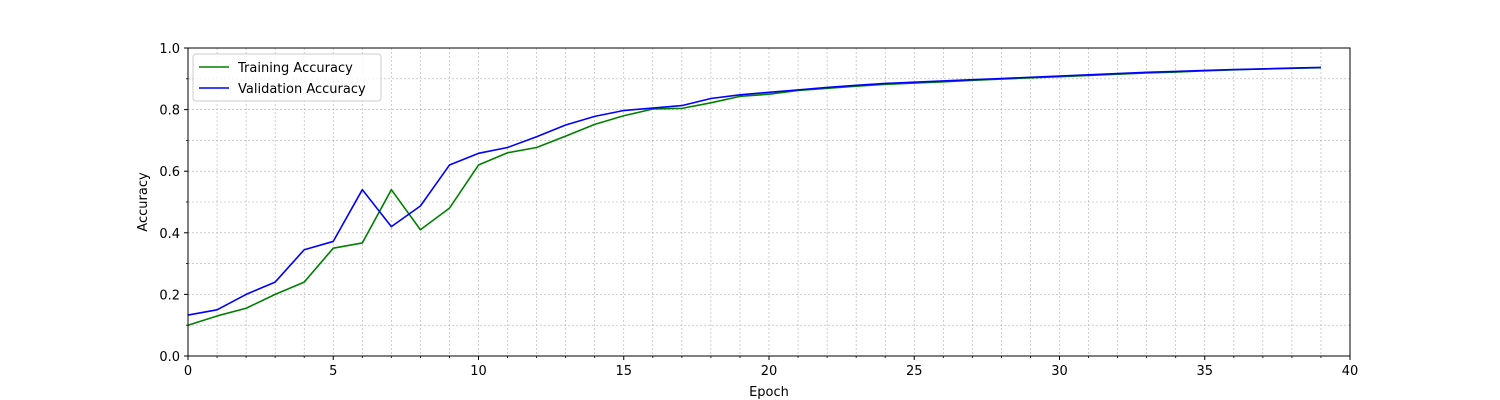 The height and width of the screenshot is (400, 1500). I want to click on y-tick-label: 0.6, so click(169, 172).